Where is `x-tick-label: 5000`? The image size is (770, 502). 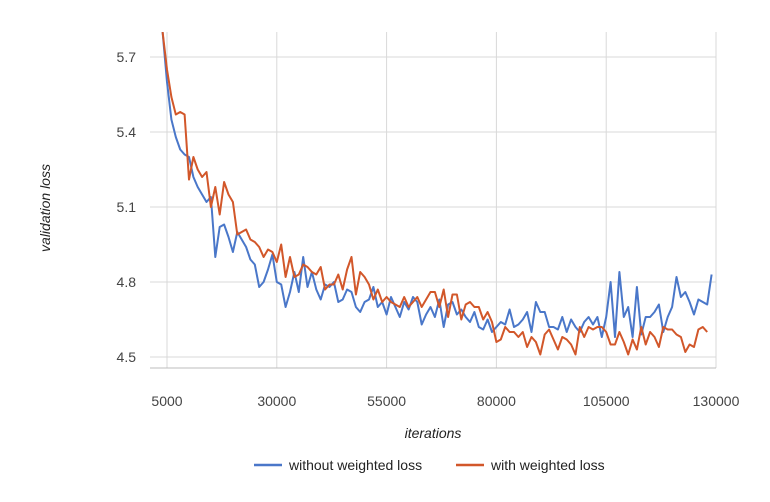 x-tick-label: 5000 is located at coordinates (166, 401).